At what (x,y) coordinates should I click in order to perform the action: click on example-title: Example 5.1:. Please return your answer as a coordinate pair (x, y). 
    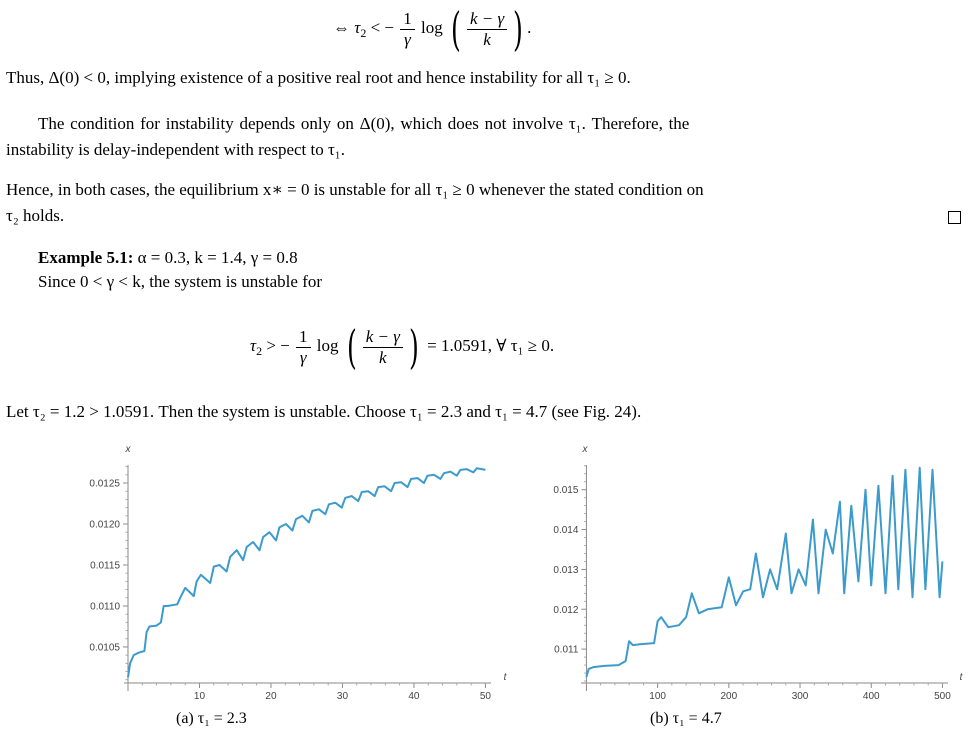
    Looking at the image, I should click on (86, 257).